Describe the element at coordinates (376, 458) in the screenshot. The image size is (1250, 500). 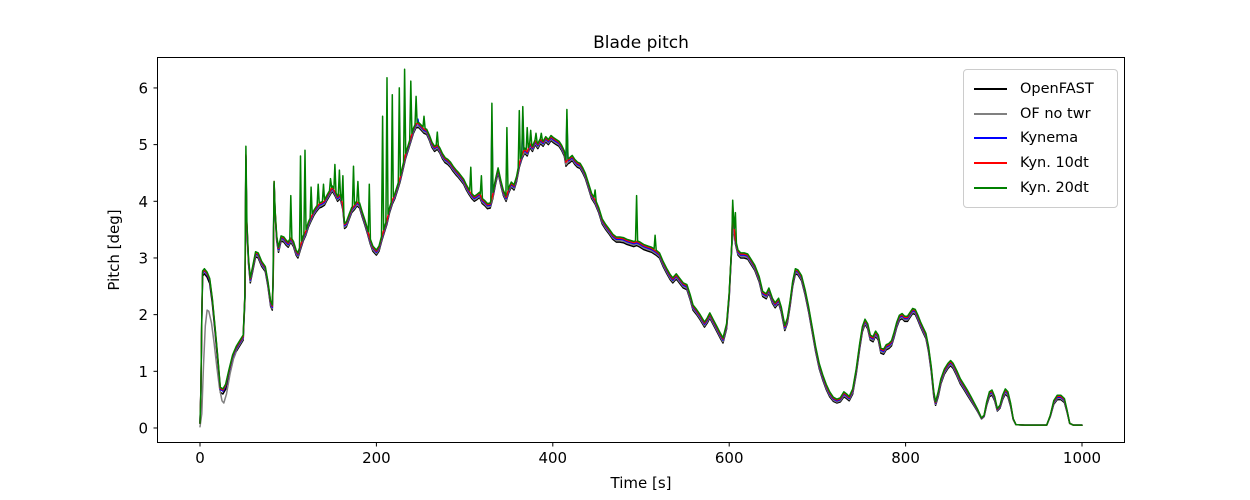
I see `x-tick-label: 200` at that location.